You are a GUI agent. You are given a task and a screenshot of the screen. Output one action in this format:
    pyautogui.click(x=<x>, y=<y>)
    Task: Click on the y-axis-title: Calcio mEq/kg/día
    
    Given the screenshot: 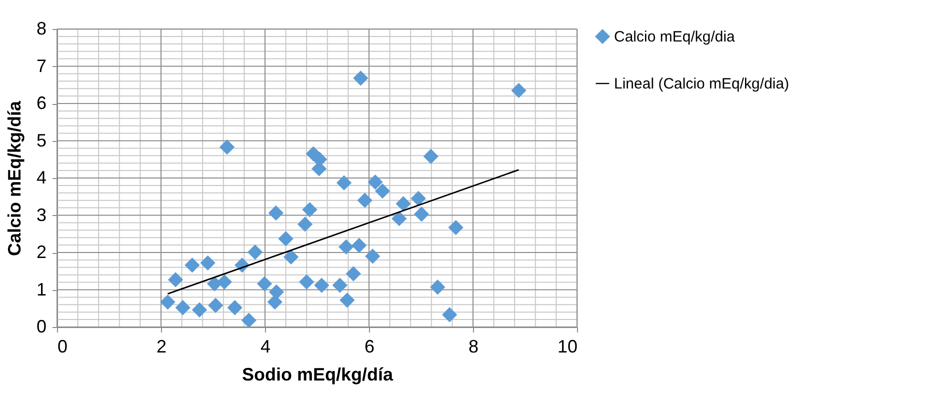 What is the action you would take?
    pyautogui.click(x=14, y=178)
    